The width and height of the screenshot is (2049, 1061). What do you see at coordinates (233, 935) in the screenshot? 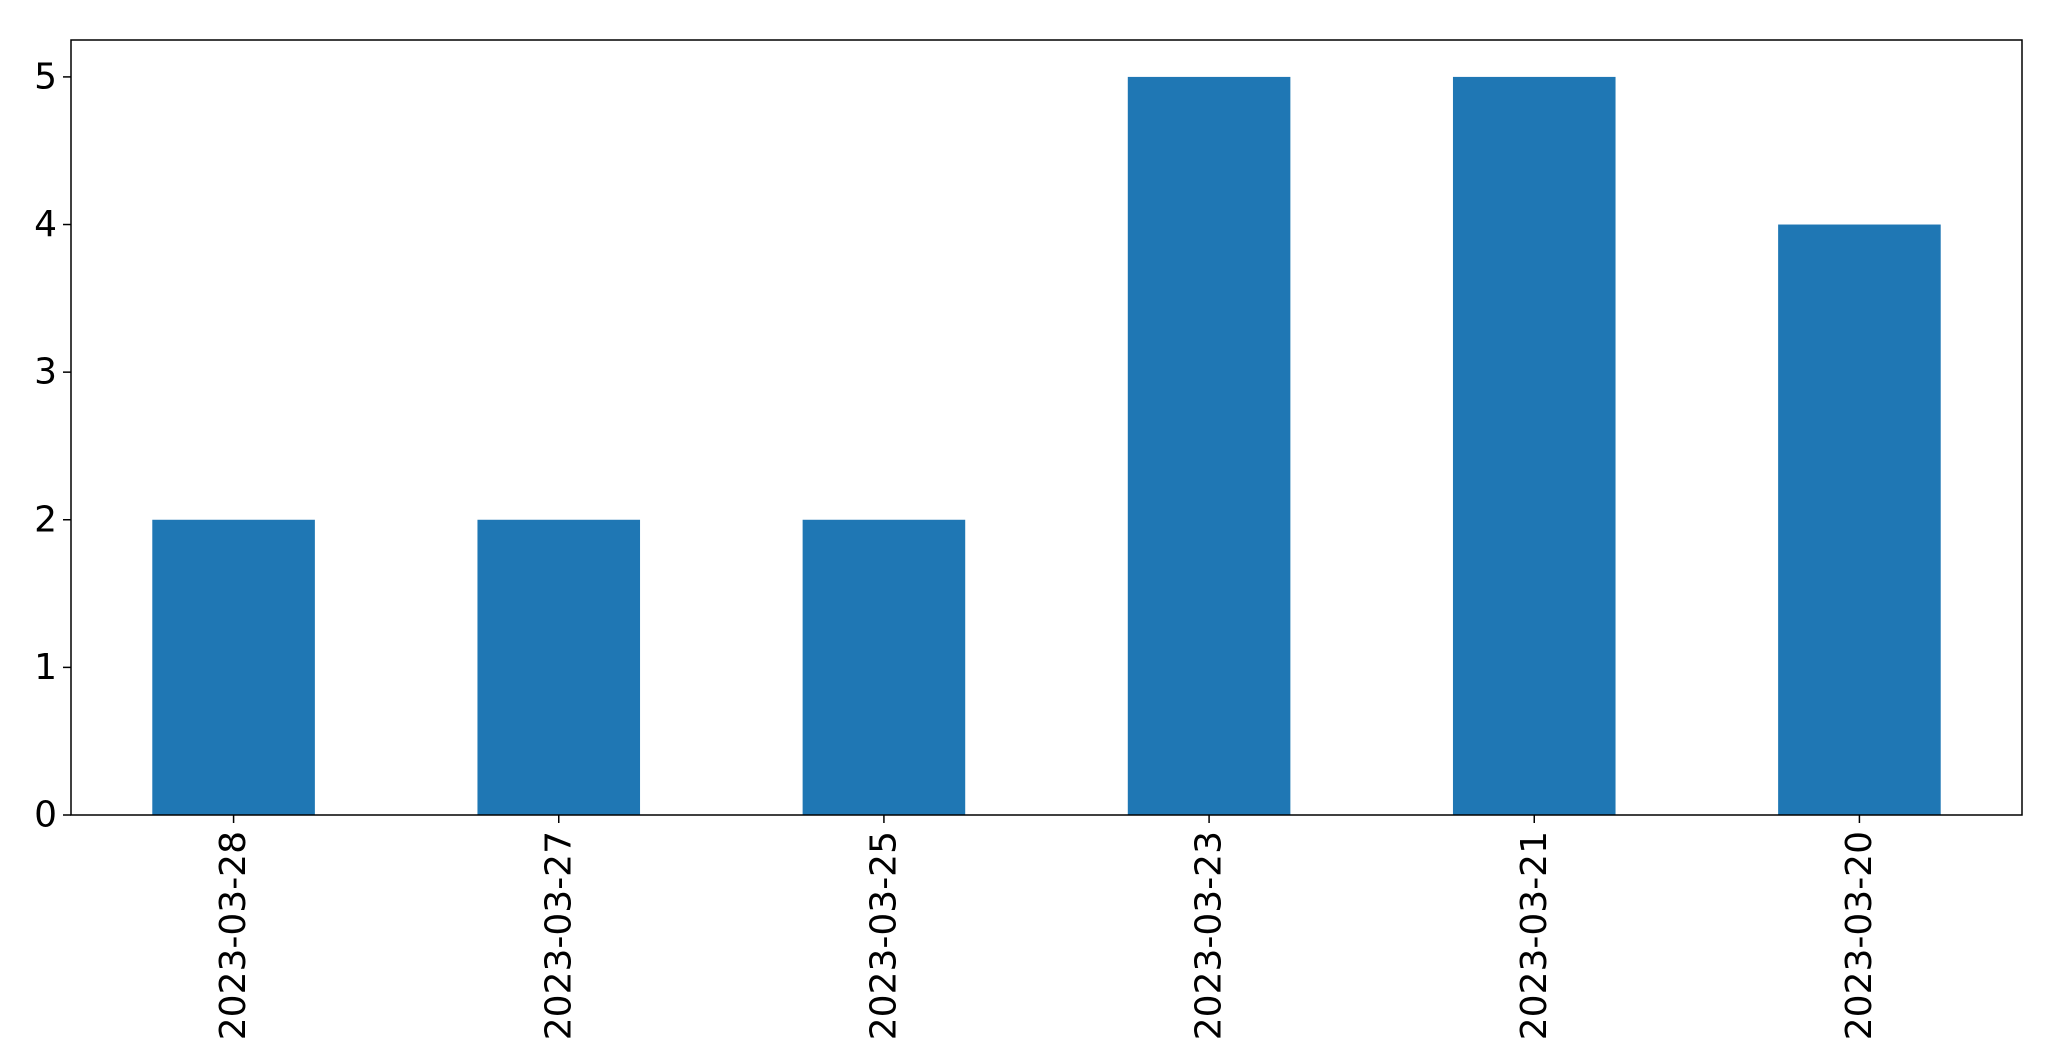
I see `x-tick-label: 2023-03-28` at bounding box center [233, 935].